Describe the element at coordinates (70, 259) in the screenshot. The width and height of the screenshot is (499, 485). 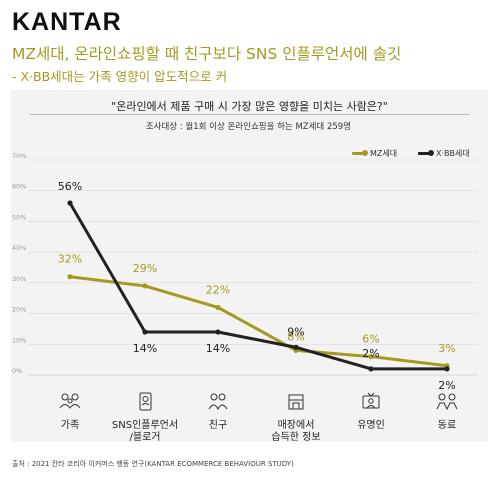
I see `data-label-mz: 32%` at that location.